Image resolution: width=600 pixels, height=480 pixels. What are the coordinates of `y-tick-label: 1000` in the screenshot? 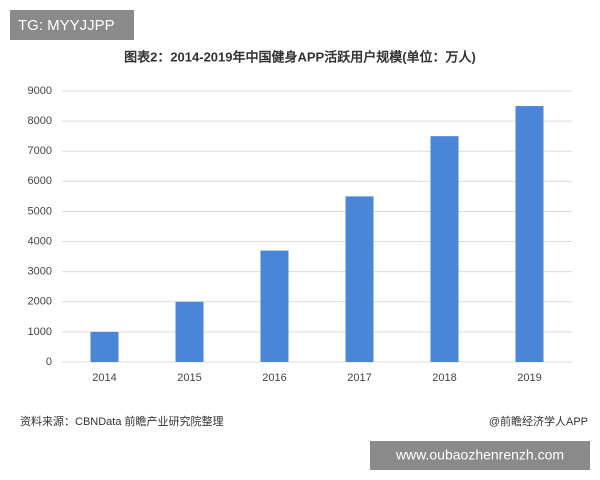 It's located at (40, 332).